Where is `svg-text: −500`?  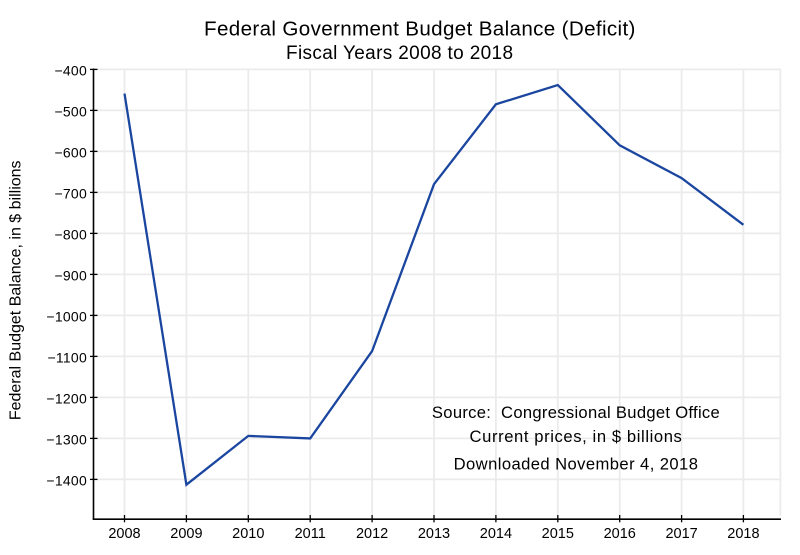 svg-text: −500 is located at coordinates (70, 111).